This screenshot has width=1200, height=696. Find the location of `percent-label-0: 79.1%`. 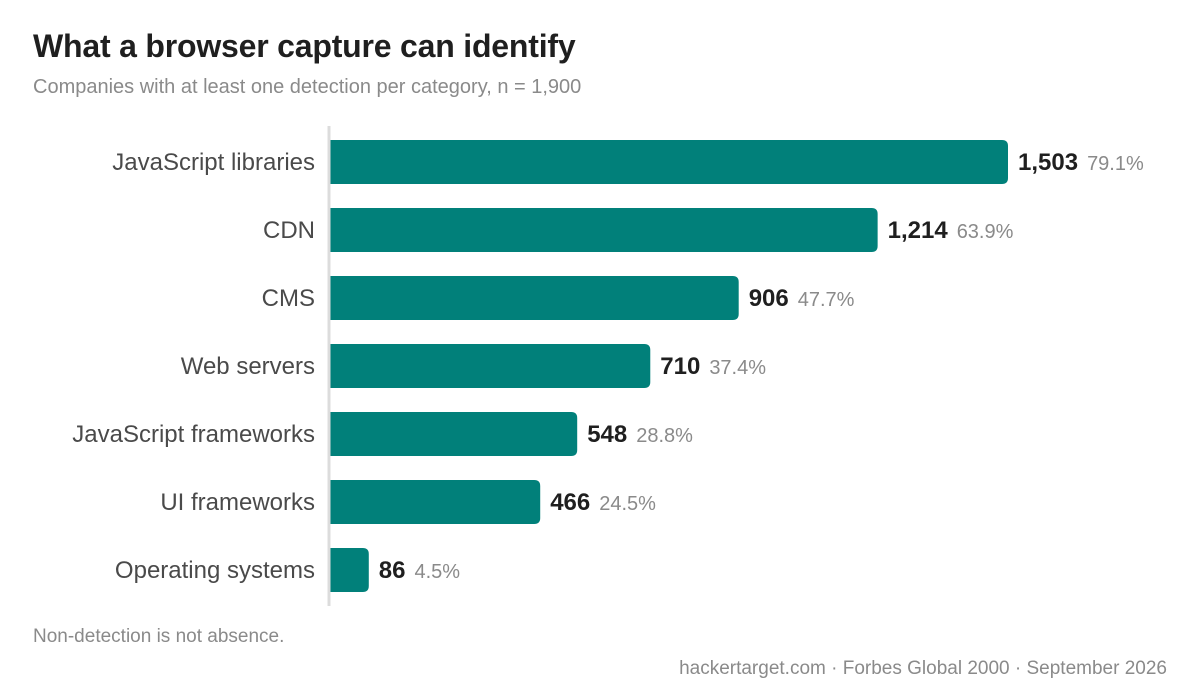

percent-label-0: 79.1% is located at coordinates (1115, 164).